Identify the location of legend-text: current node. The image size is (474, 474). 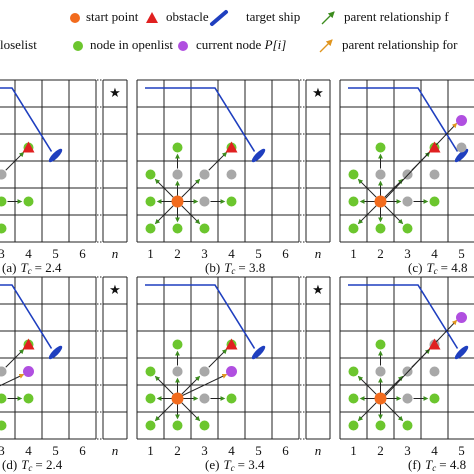
(229, 44).